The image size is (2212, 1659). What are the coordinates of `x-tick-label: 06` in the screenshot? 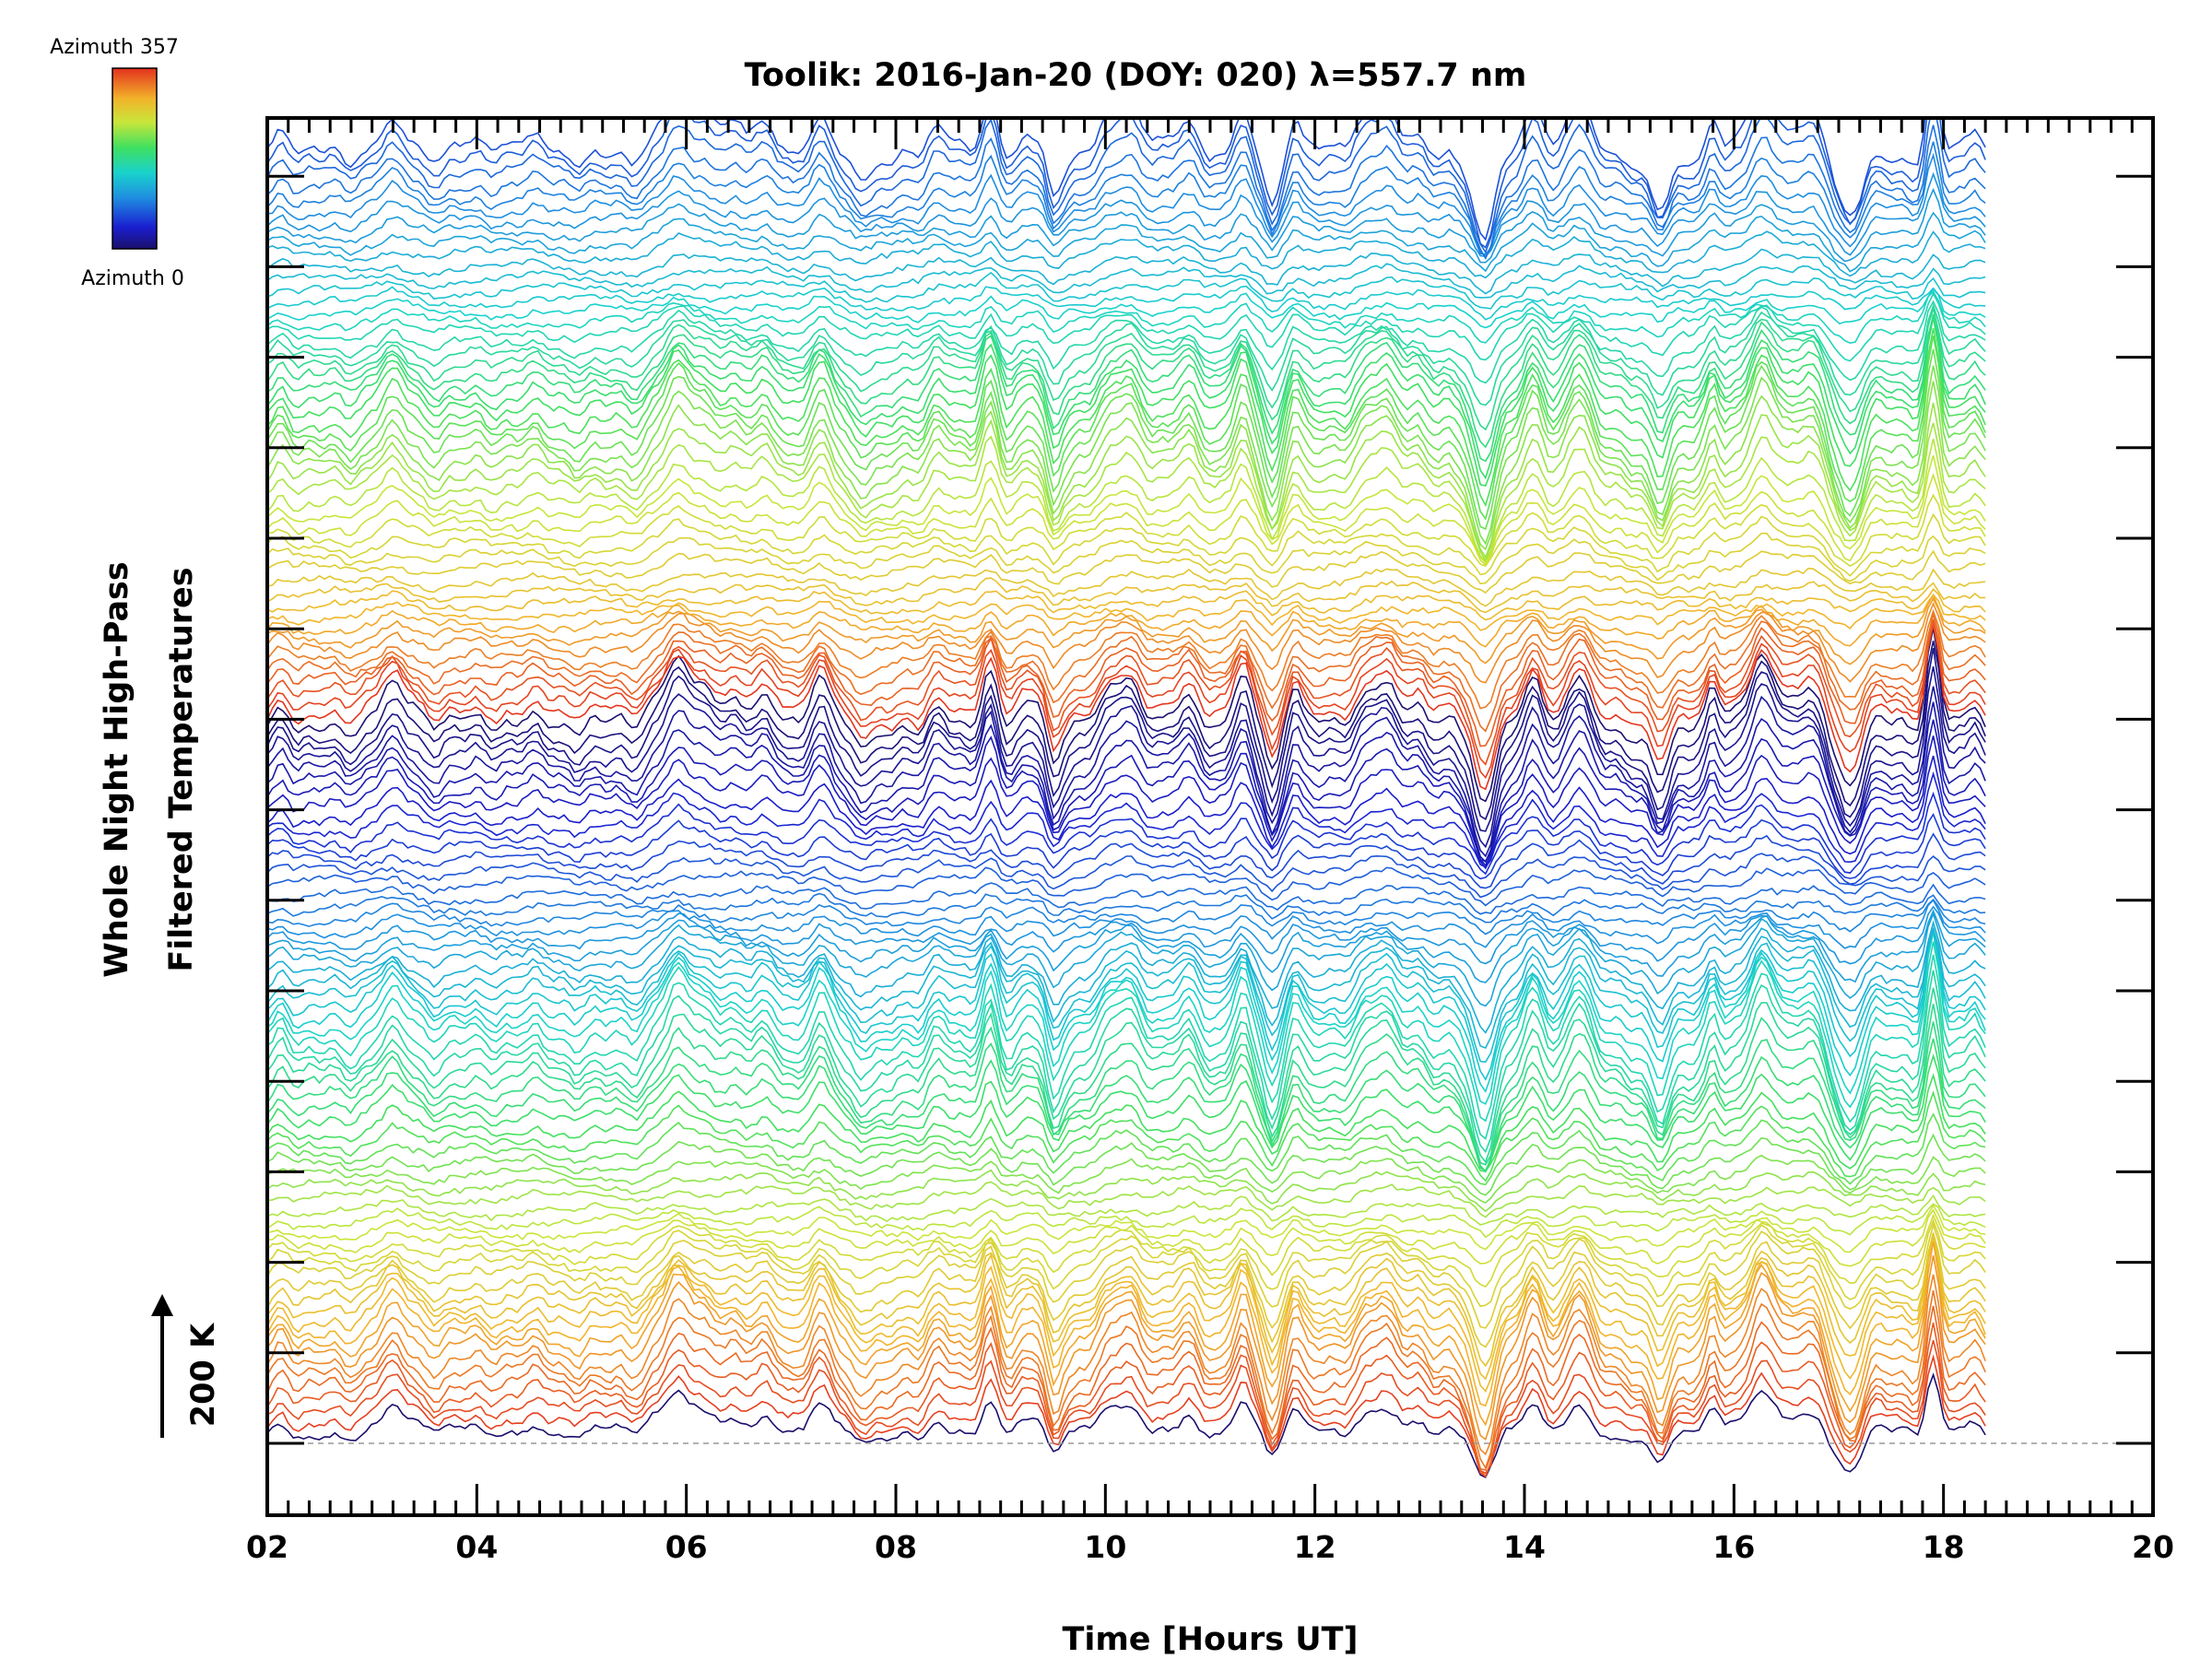 It's located at (686, 1547).